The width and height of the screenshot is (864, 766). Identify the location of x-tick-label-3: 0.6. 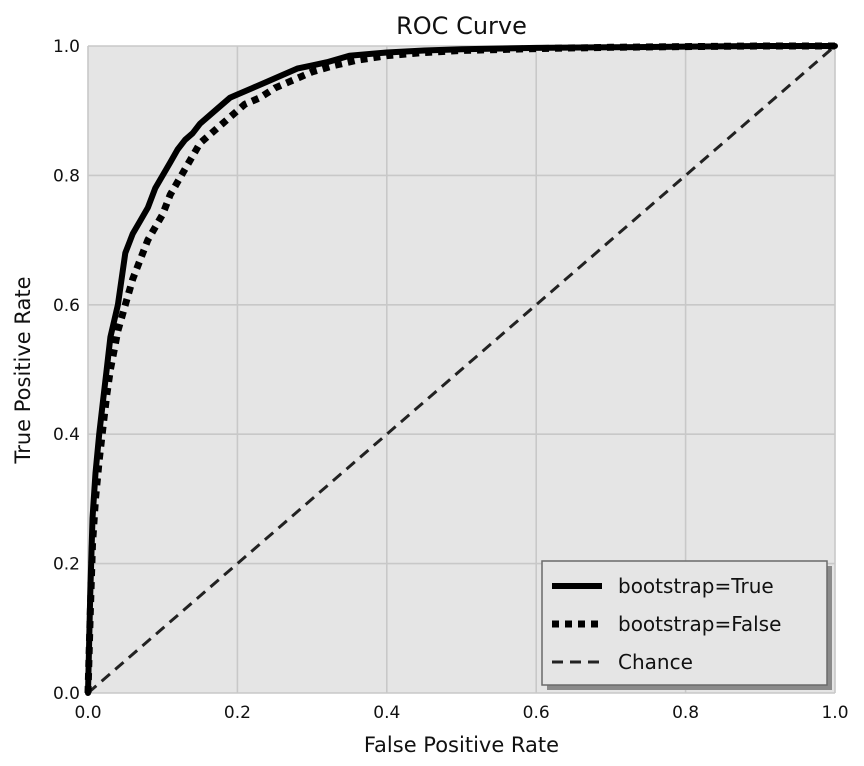
(536, 713).